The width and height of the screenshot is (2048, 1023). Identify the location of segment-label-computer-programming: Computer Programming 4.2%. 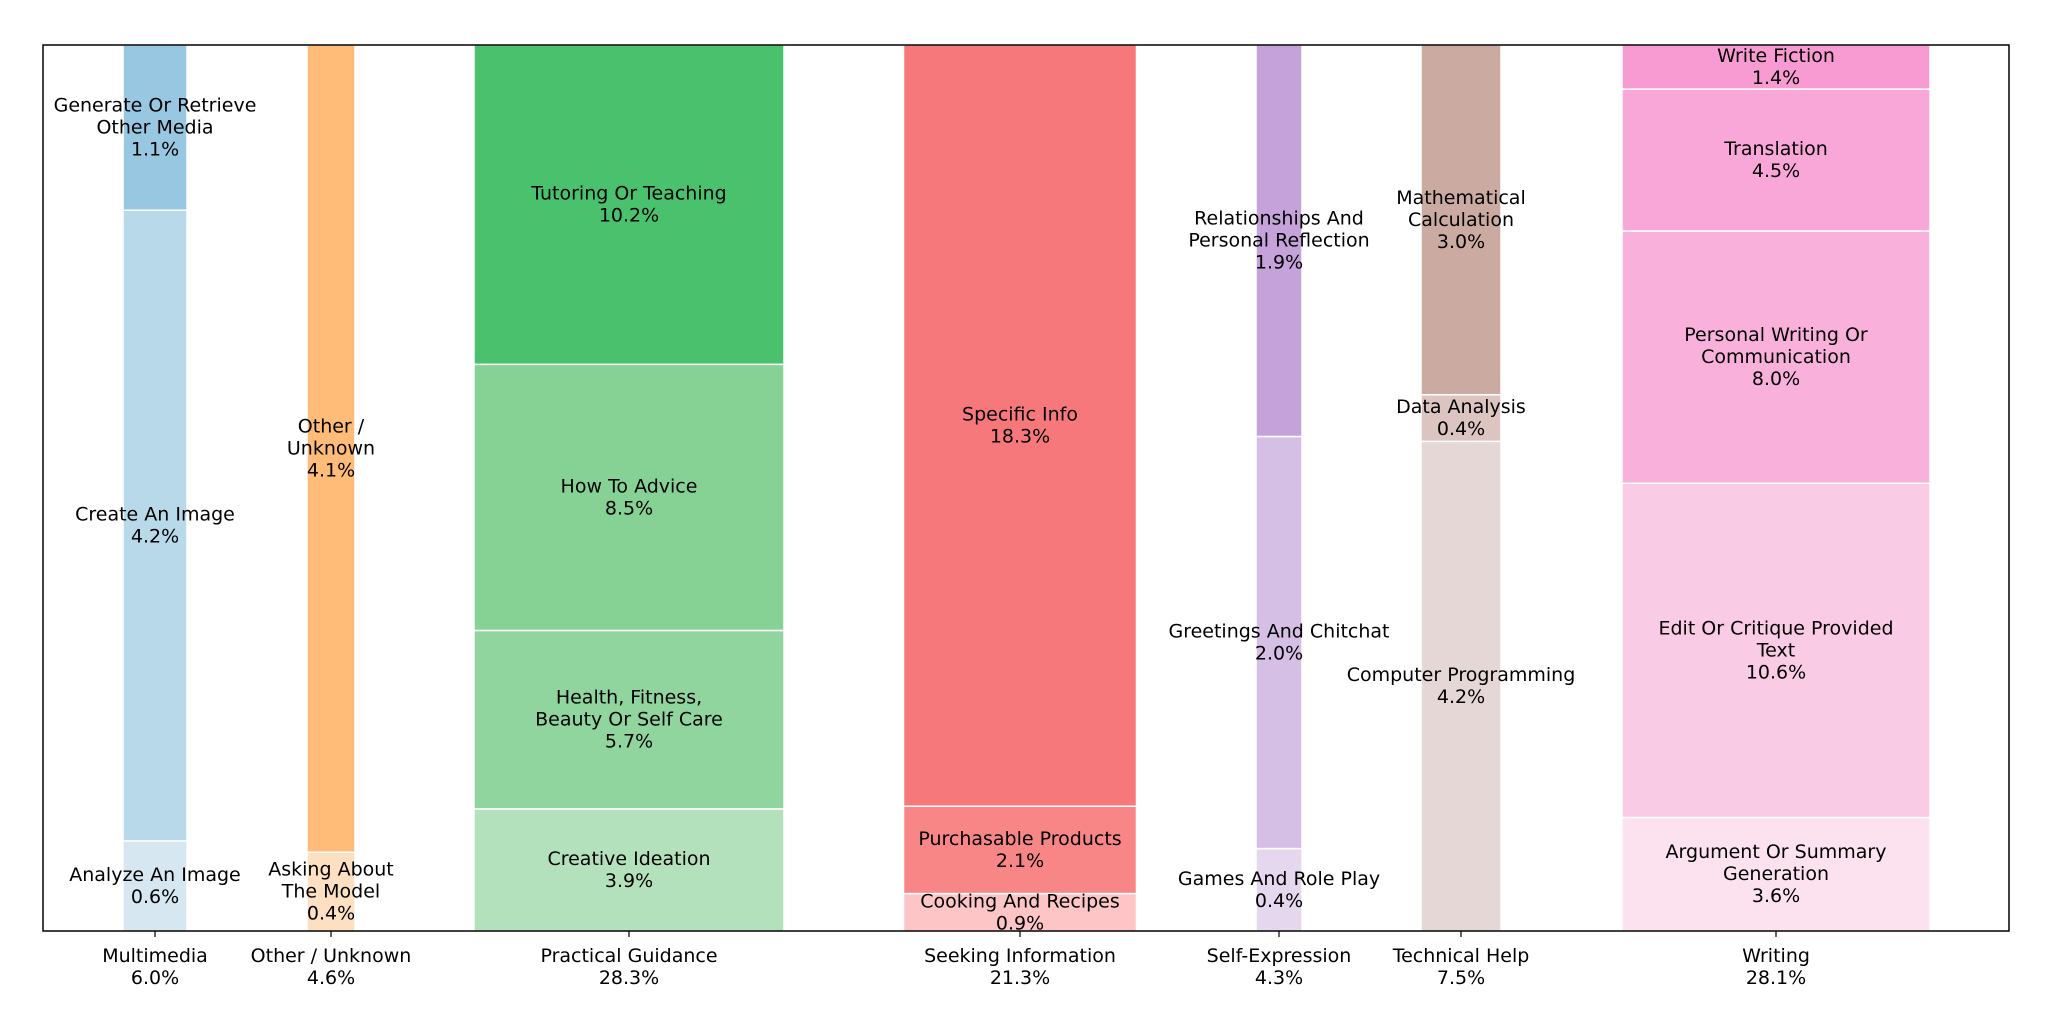
(1461, 686).